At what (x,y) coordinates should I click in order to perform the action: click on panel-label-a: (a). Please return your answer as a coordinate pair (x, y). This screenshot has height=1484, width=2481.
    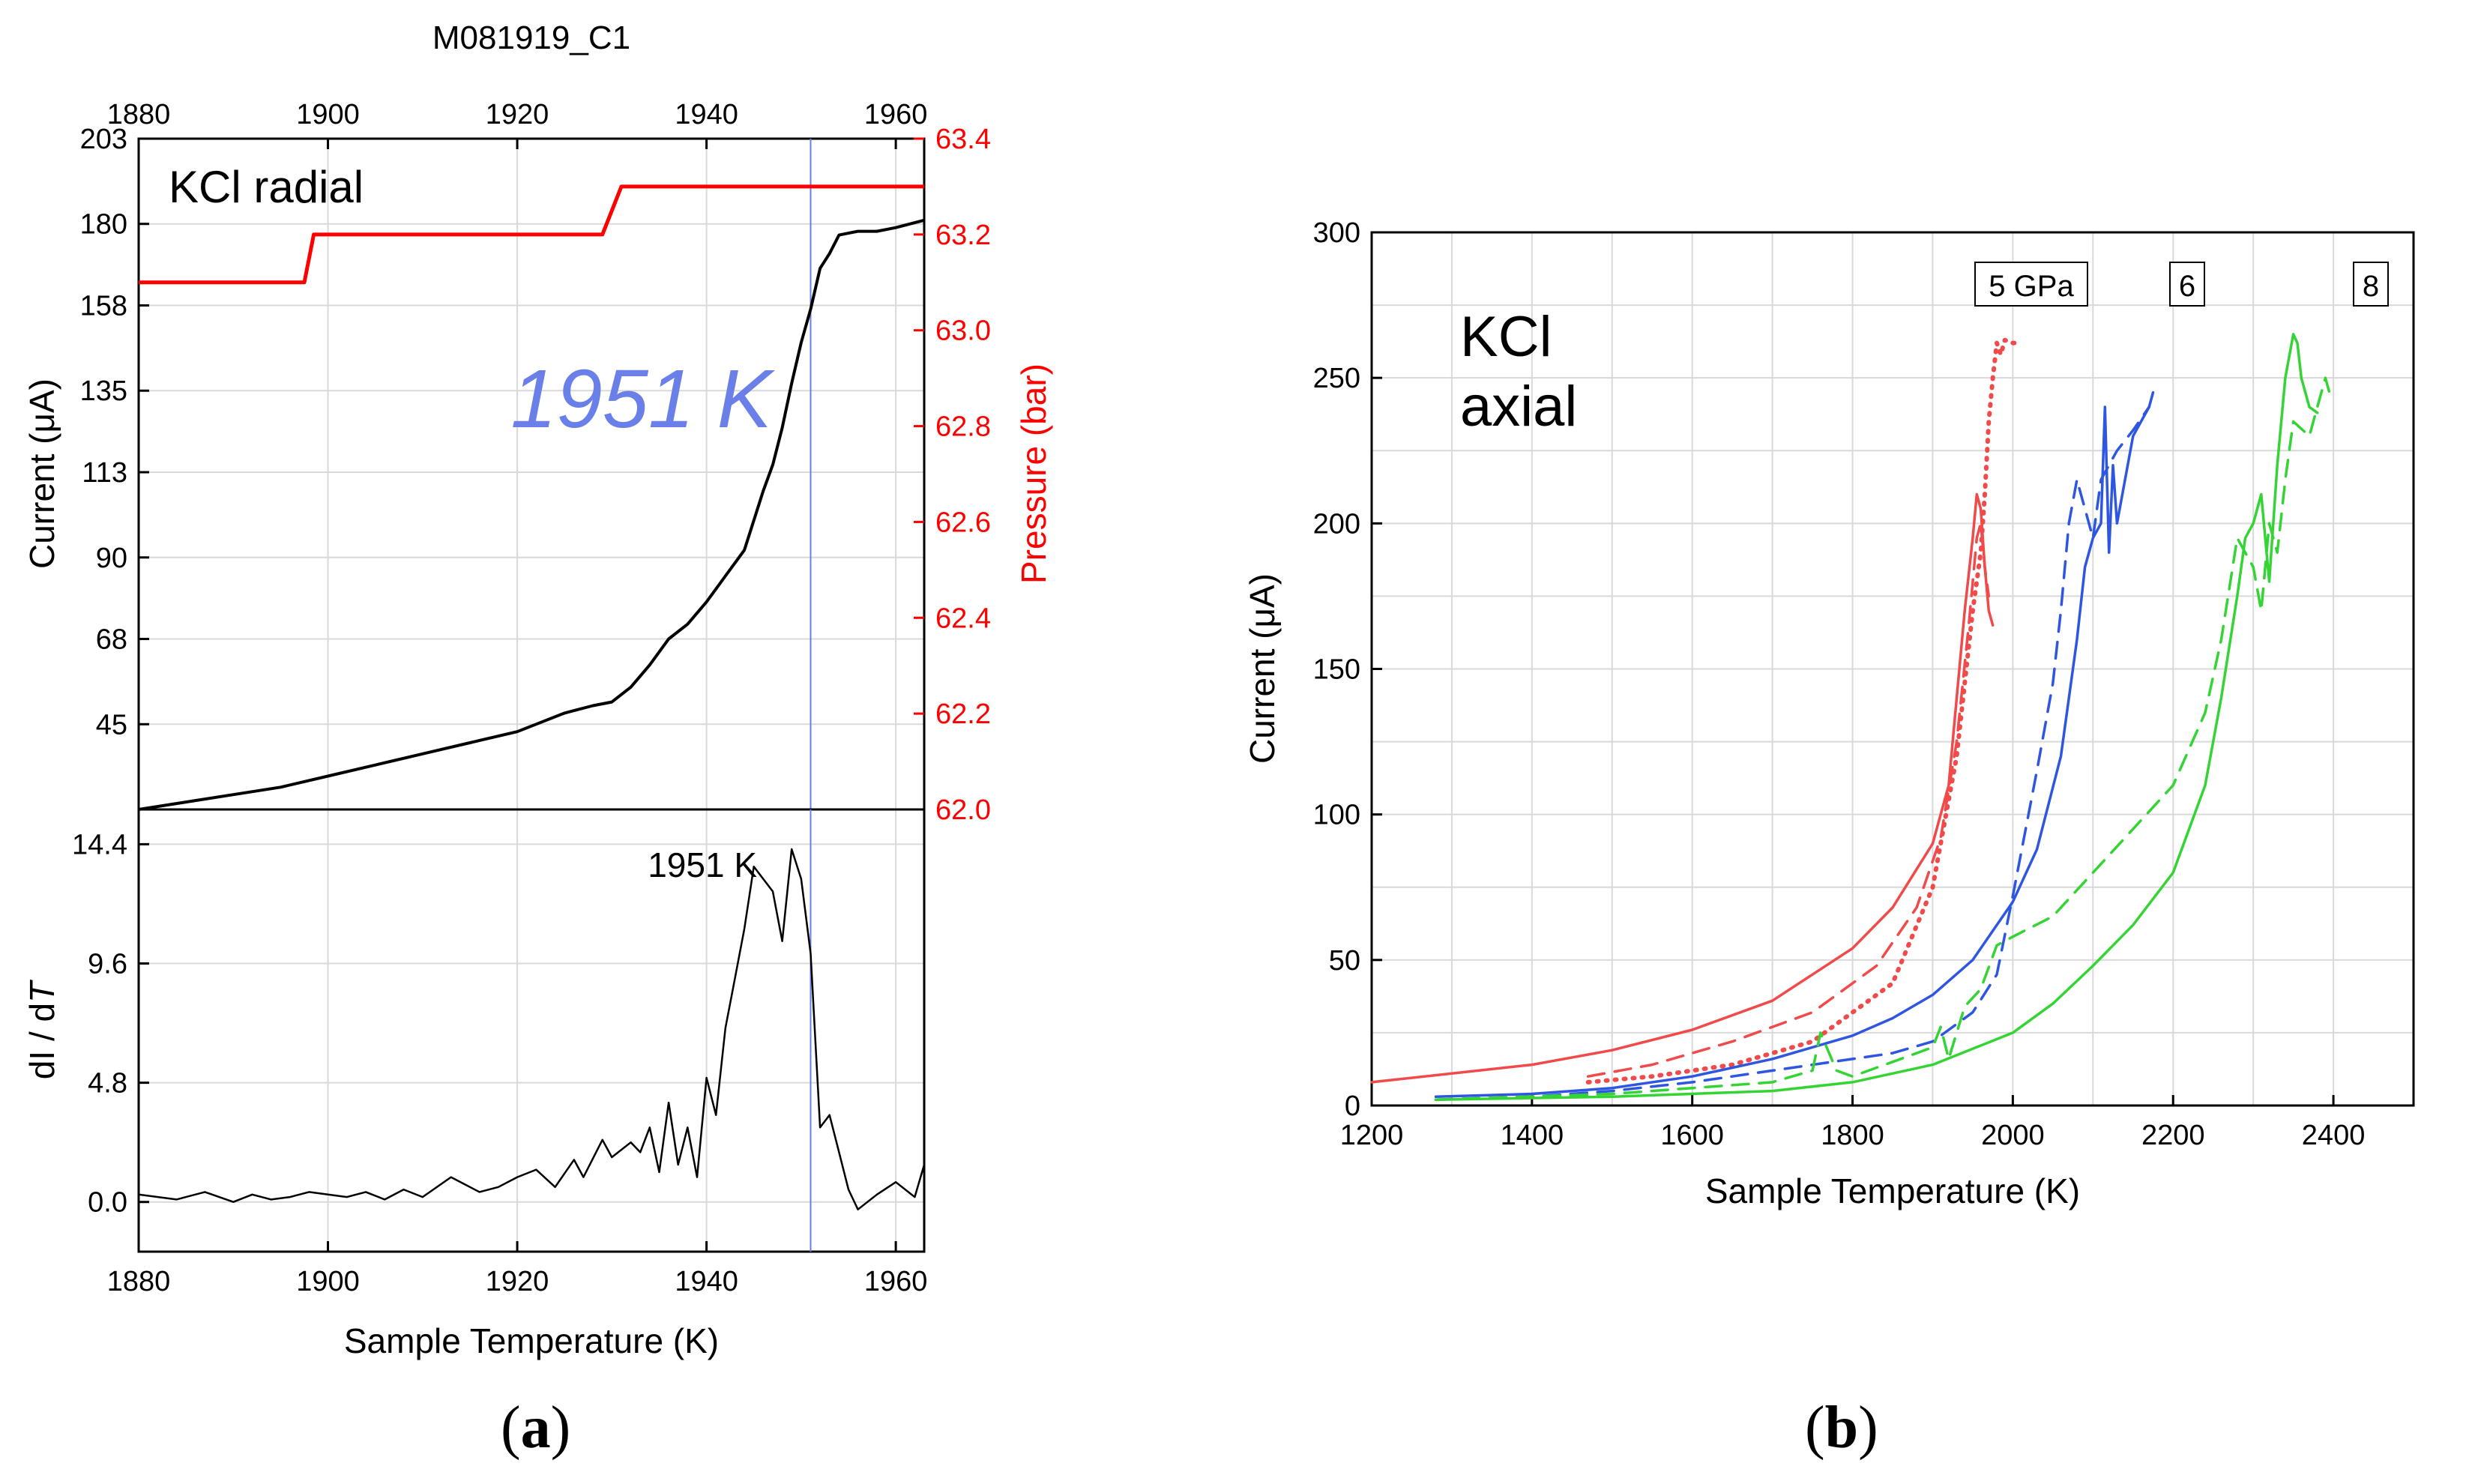
    Looking at the image, I should click on (535, 1428).